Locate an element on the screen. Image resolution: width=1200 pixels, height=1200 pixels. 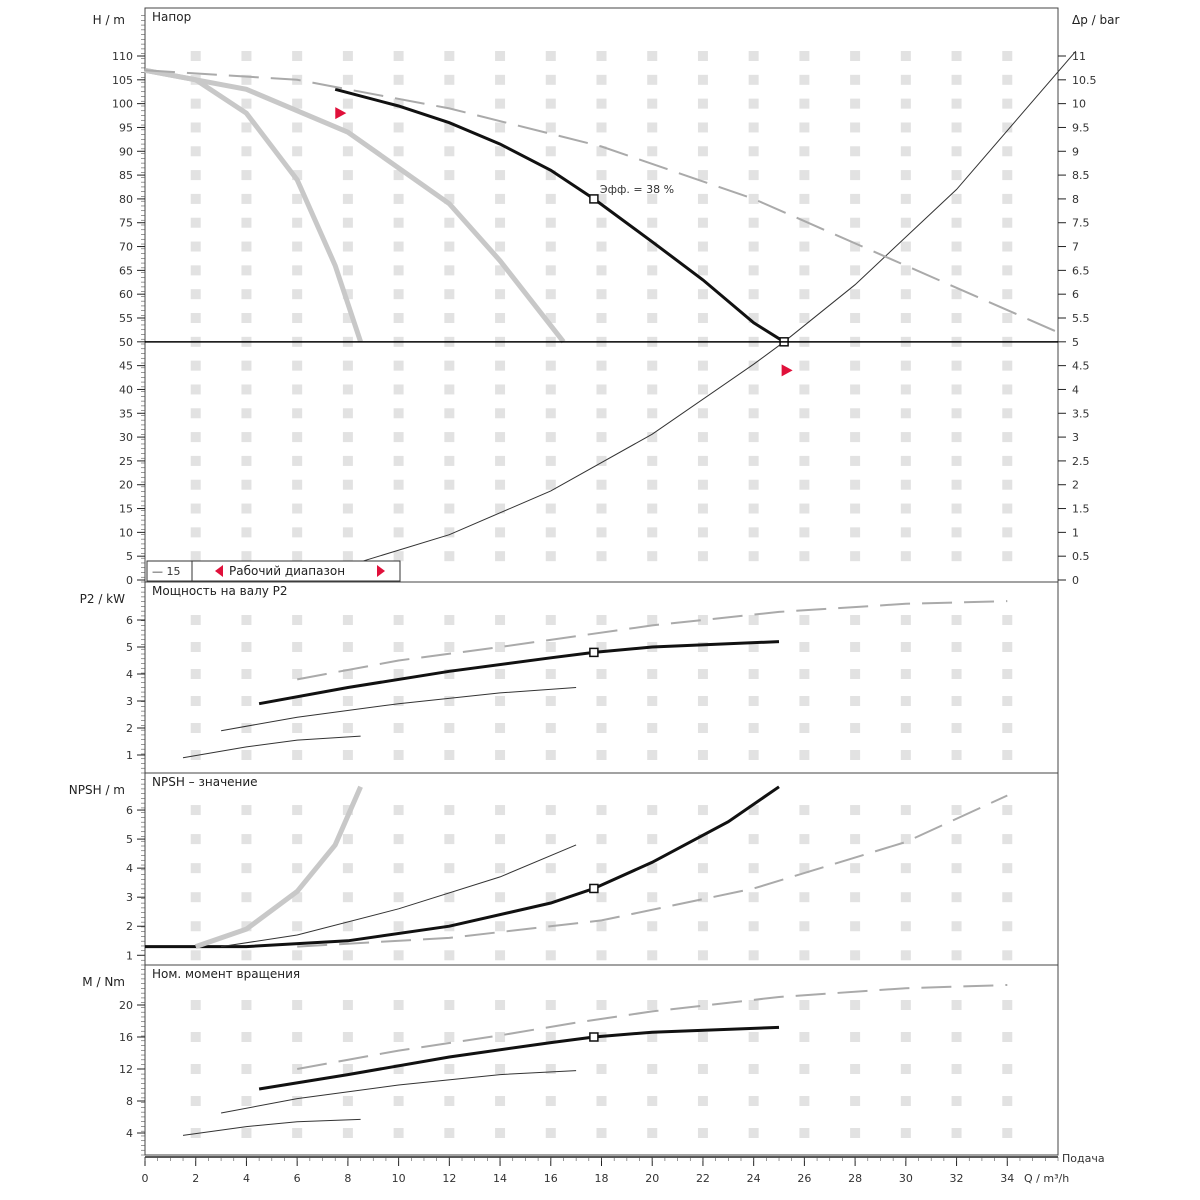
series-pump-curve is located at coordinates (559, 215).